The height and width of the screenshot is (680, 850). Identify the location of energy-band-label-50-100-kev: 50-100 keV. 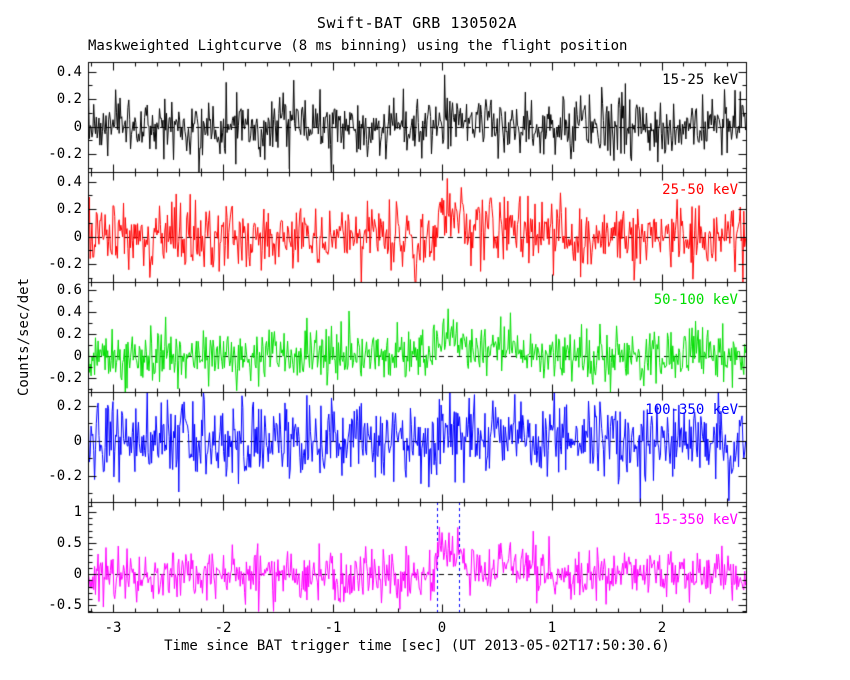
(695, 300).